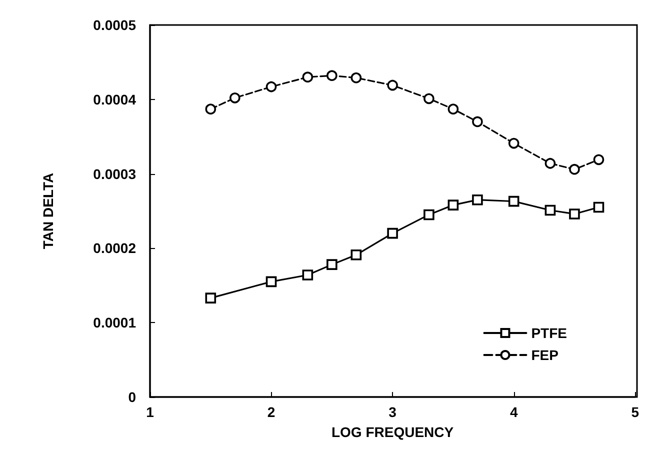  Describe the element at coordinates (514, 412) in the screenshot. I see `x-tick-label: 4` at that location.